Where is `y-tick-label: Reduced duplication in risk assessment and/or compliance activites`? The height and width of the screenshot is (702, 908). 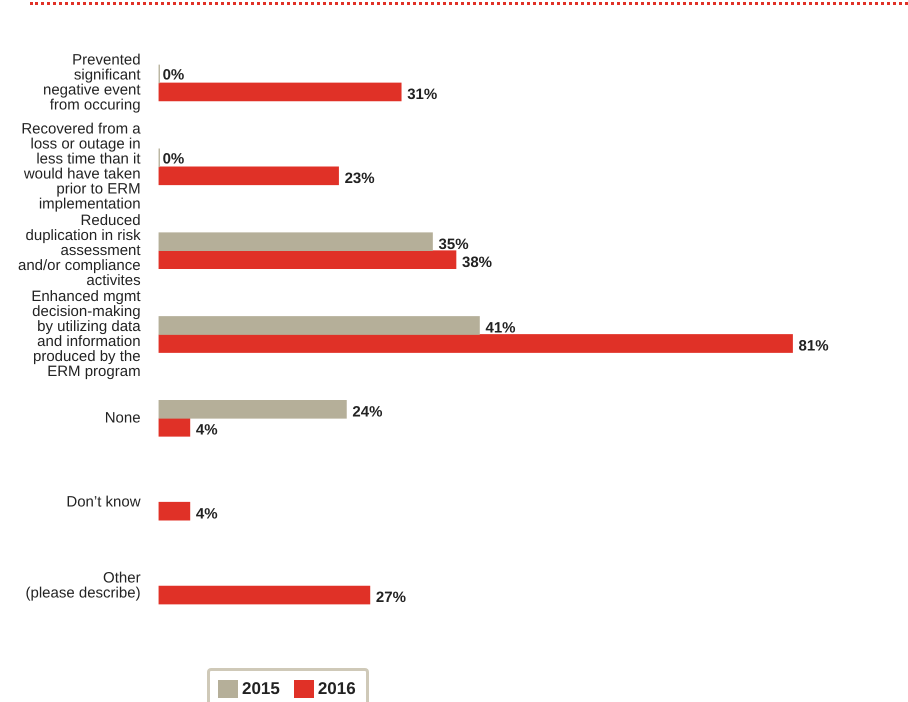
y-tick-label: Reduced duplication in risk assessment and/or compliance activites is located at coordinates (80, 250).